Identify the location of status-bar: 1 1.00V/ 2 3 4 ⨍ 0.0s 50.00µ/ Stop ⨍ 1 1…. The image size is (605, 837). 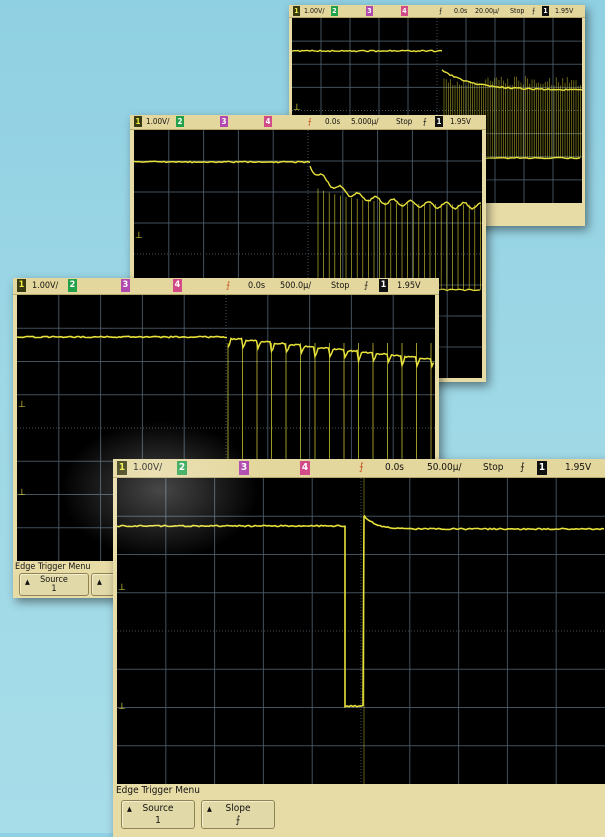
(359, 468).